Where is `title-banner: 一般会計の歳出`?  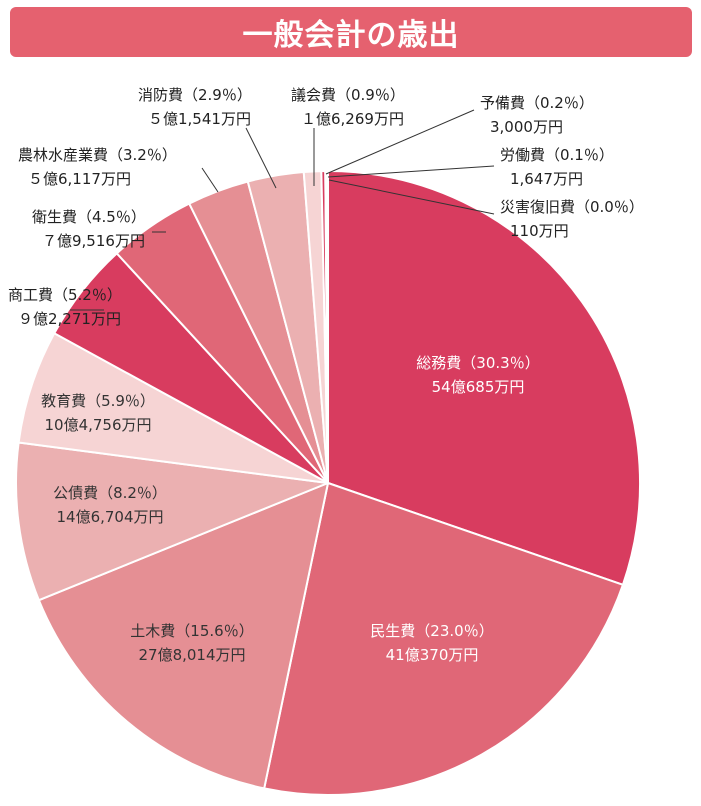
title-banner: 一般会計の歳出 is located at coordinates (351, 32).